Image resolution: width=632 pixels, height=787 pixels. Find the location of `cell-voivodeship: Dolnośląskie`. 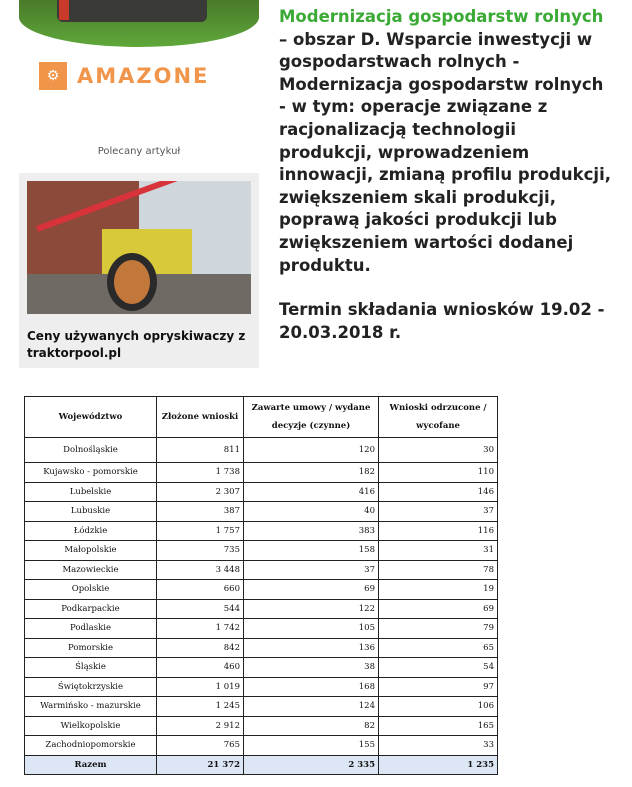

cell-voivodeship: Dolnośląskie is located at coordinates (90, 450).